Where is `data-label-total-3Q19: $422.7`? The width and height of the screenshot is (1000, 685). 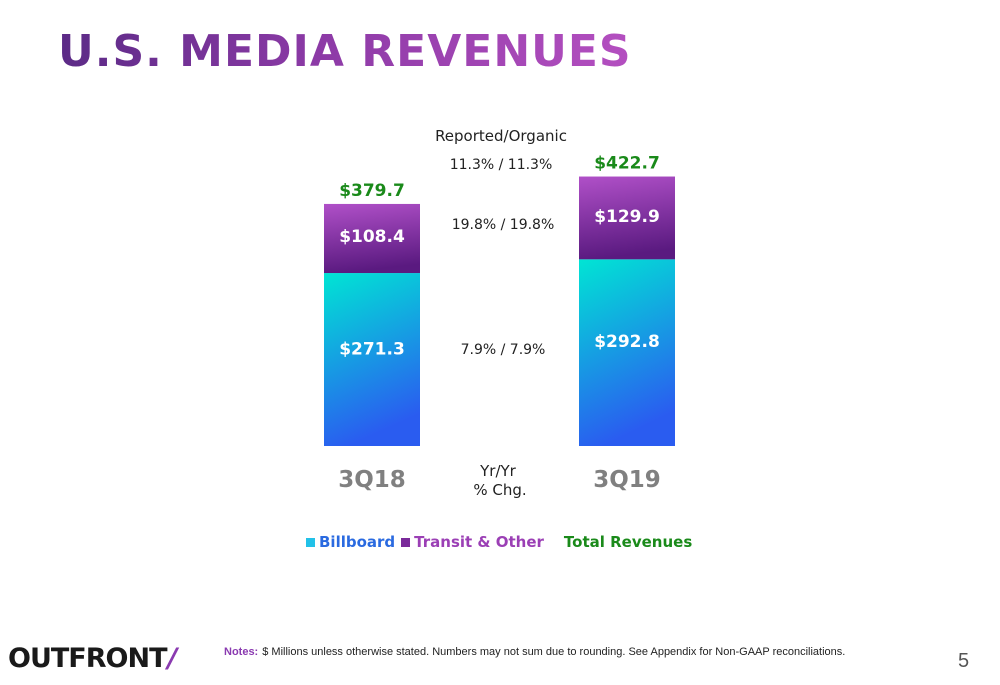
data-label-total-3Q19: $422.7 is located at coordinates (627, 164).